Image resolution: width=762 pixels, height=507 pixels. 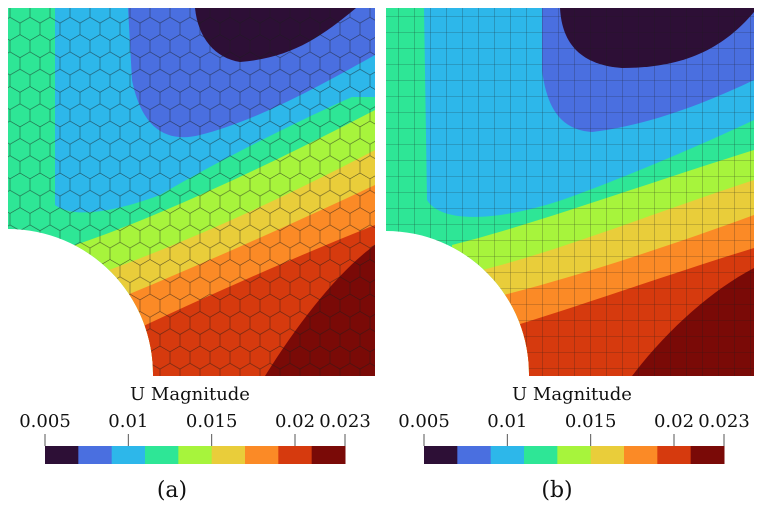 I want to click on colorbar-b: 0.005 0.01 0.015 0.02 0.023, so click(x=574, y=437).